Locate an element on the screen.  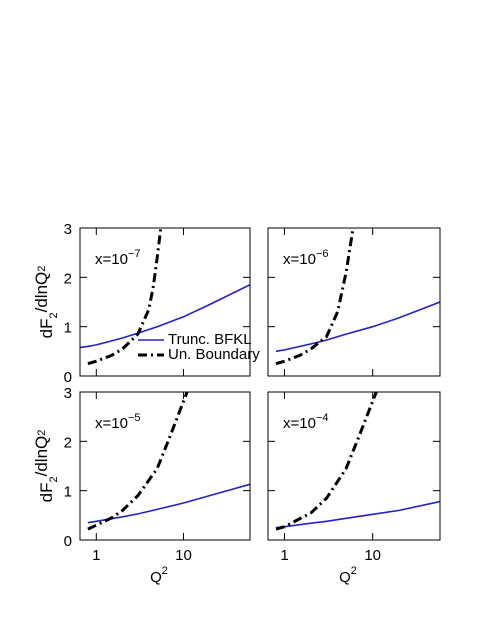
panel-label-exp: −4 is located at coordinates (322, 418).